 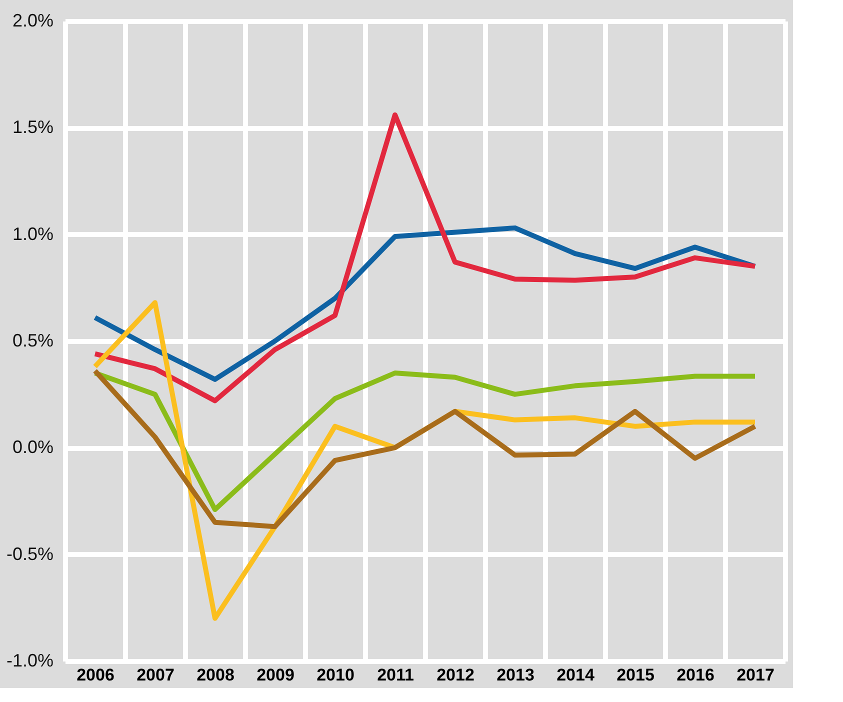 I want to click on y-tick-label: 0.0%, so click(x=33, y=447).